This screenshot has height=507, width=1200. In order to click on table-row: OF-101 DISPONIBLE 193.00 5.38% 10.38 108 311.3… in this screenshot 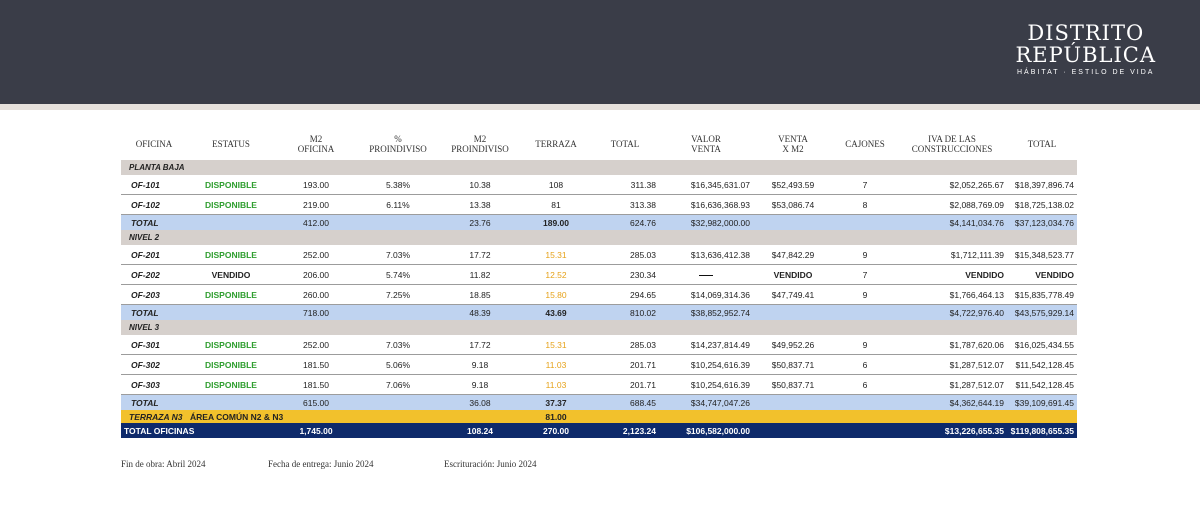, I will do `click(599, 185)`.